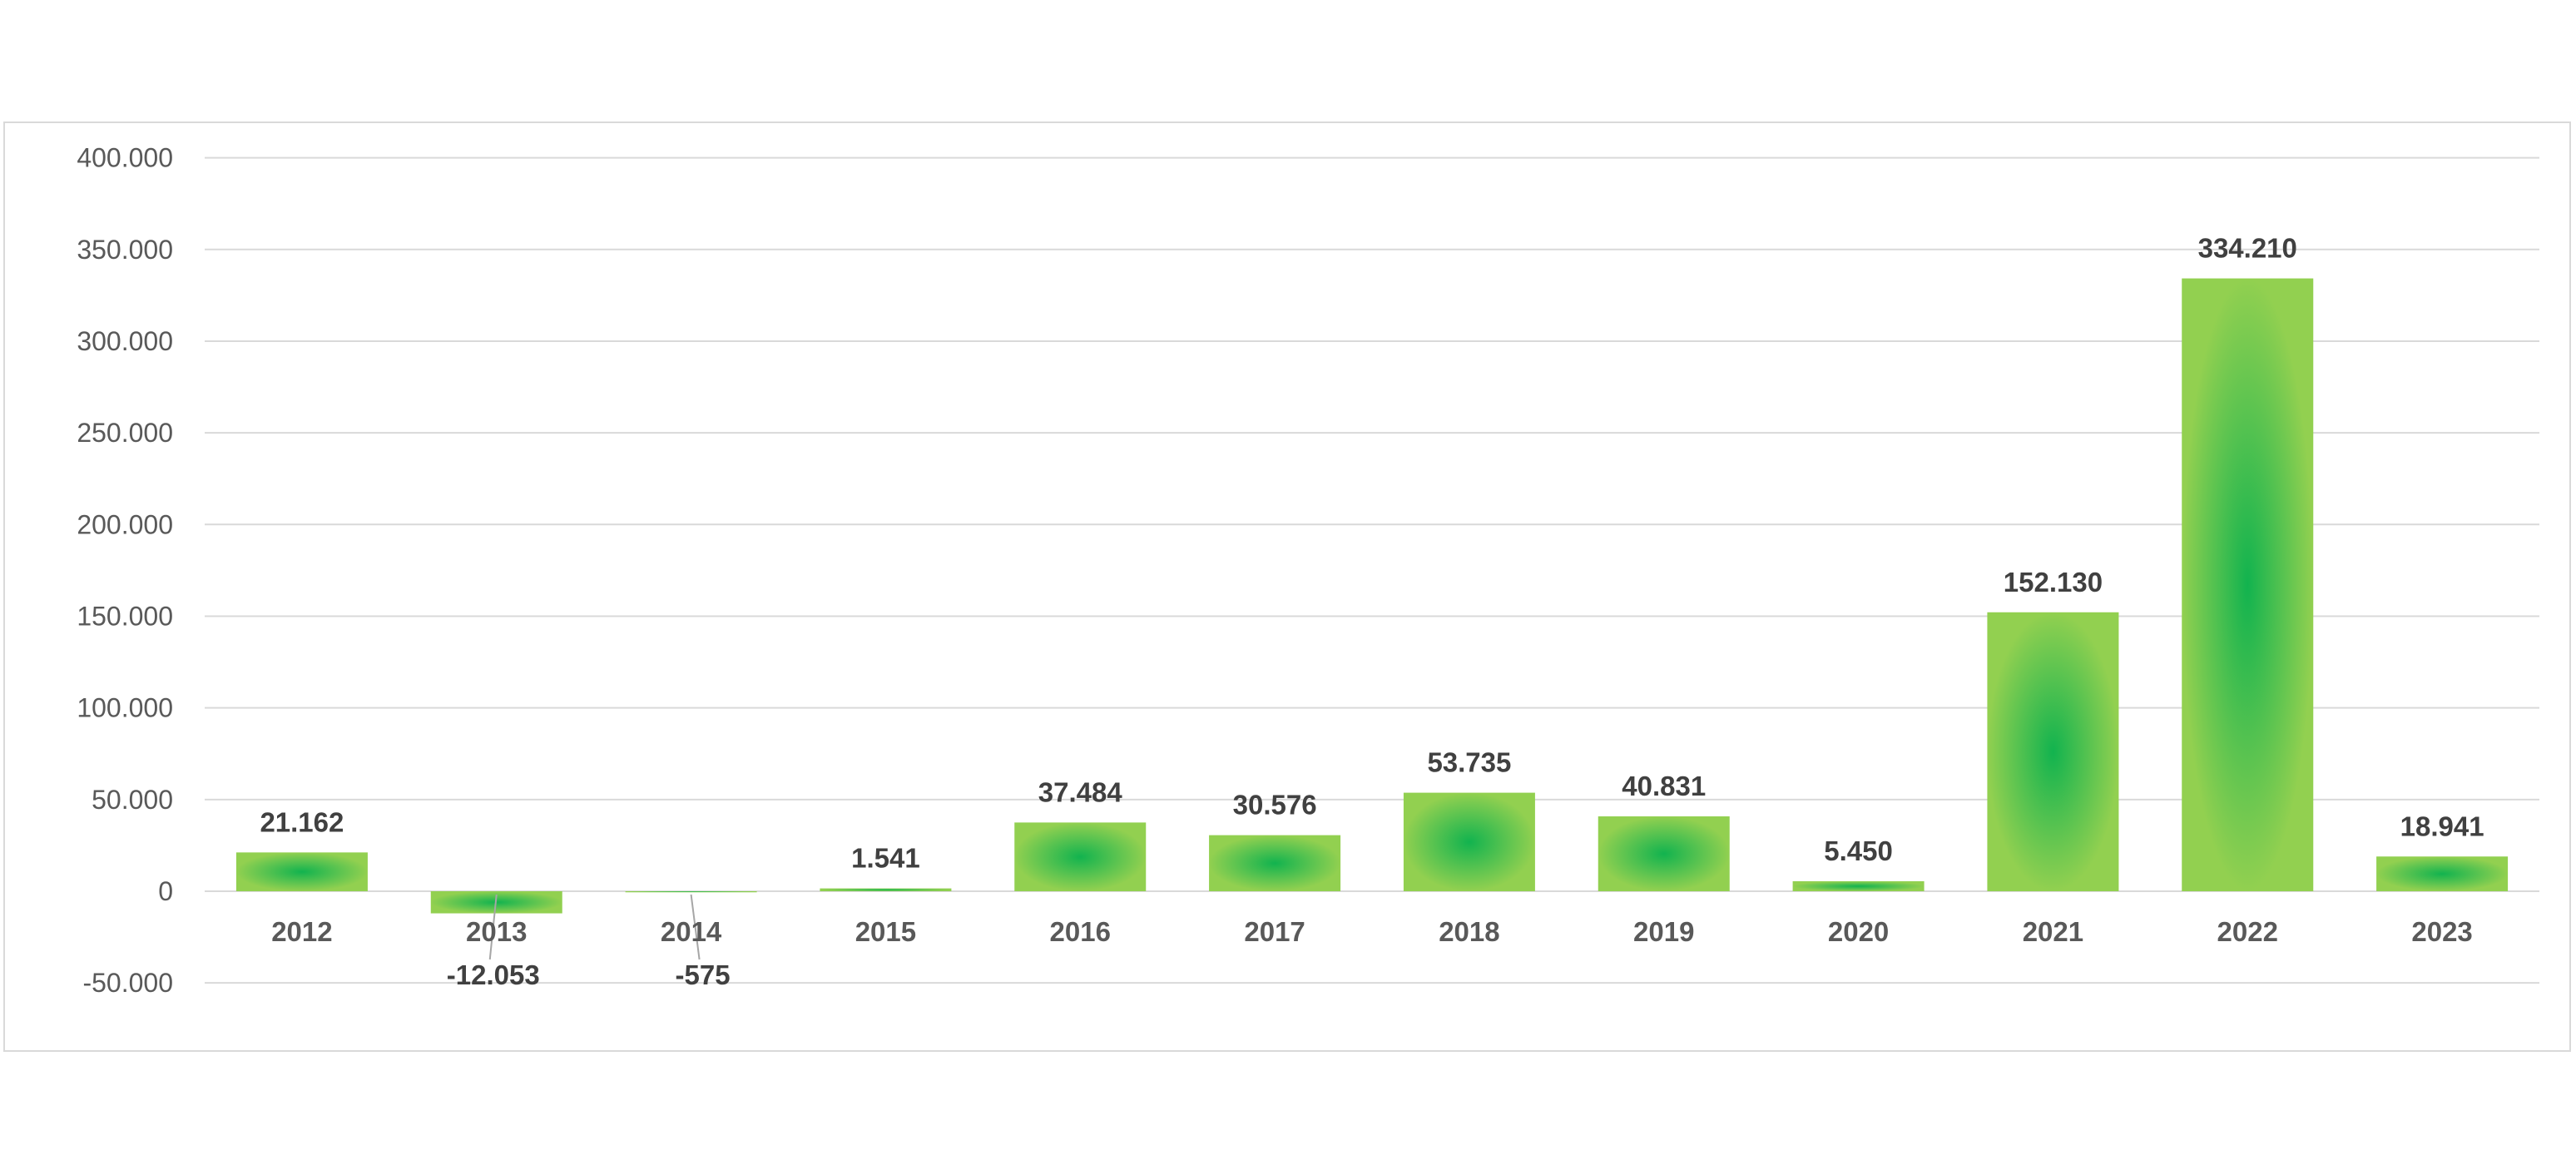 This screenshot has height=1175, width=2576. What do you see at coordinates (2248, 249) in the screenshot?
I see `data-label: 334.210` at bounding box center [2248, 249].